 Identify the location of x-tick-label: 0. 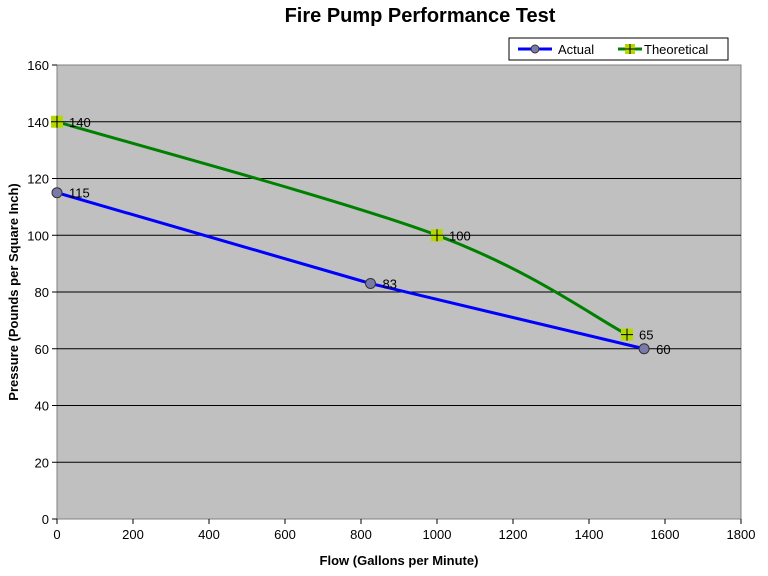
(56, 534).